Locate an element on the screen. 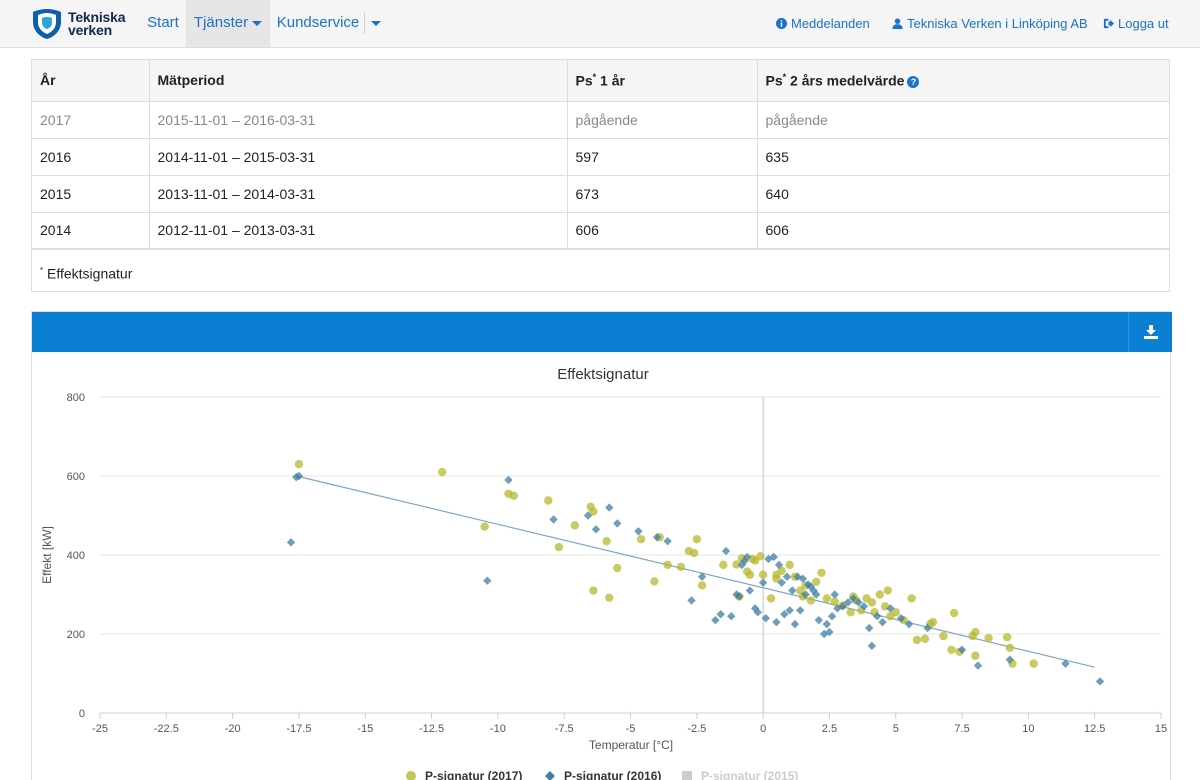 This screenshot has width=1200, height=780. x-tick-label: -2.5 is located at coordinates (696, 729).